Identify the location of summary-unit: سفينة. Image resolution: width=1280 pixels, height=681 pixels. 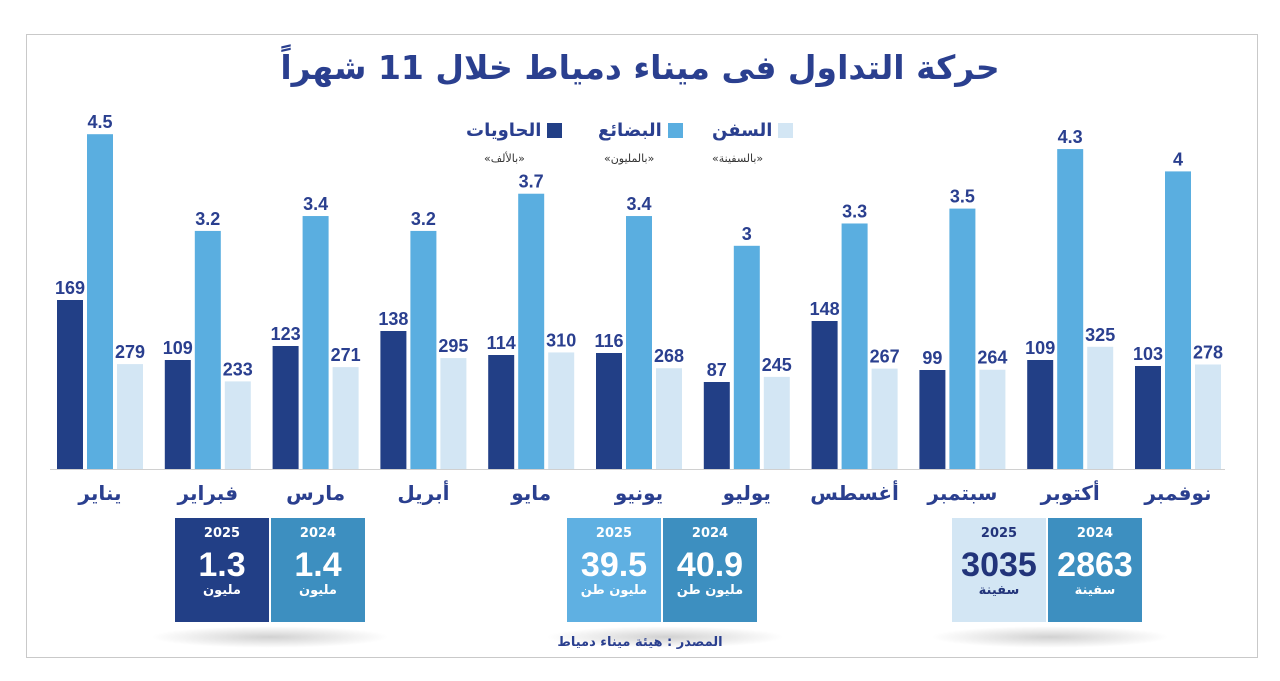
(999, 590).